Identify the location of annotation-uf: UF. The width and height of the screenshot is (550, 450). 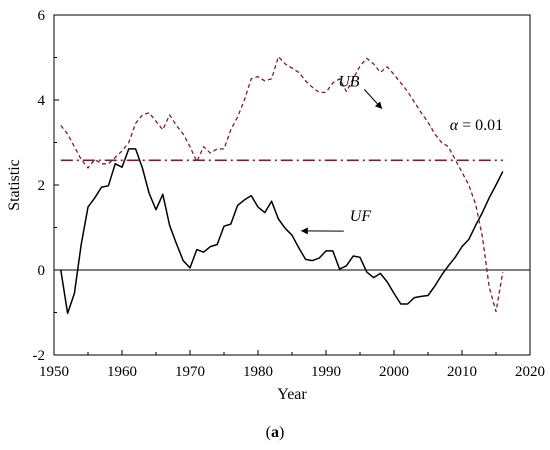
(361, 216).